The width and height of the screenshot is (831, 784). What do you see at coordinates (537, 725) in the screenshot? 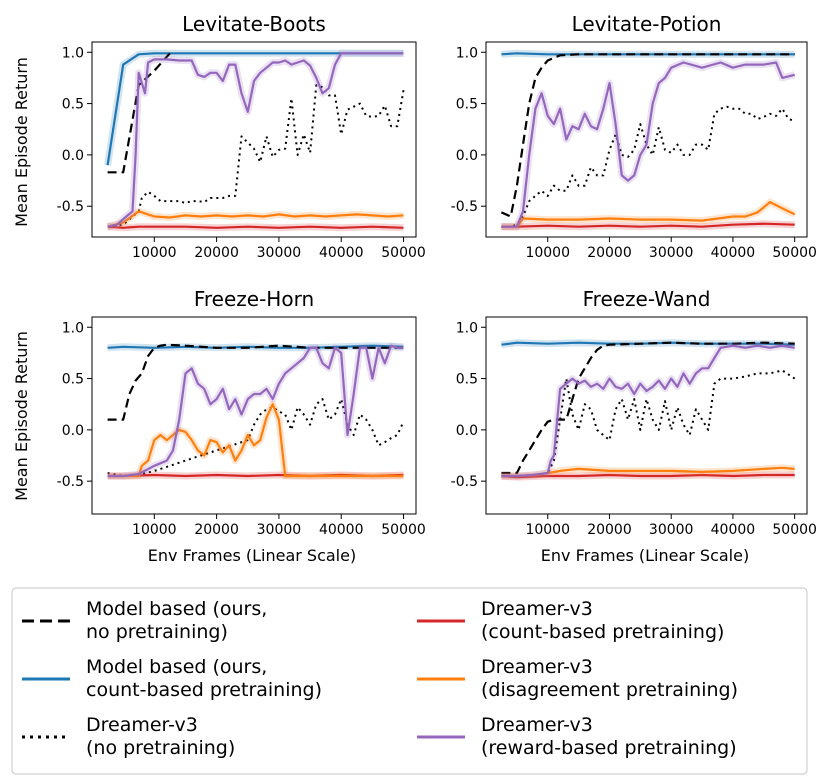
I see `legend-label-dreamer_reward: Dreamer-v3` at bounding box center [537, 725].